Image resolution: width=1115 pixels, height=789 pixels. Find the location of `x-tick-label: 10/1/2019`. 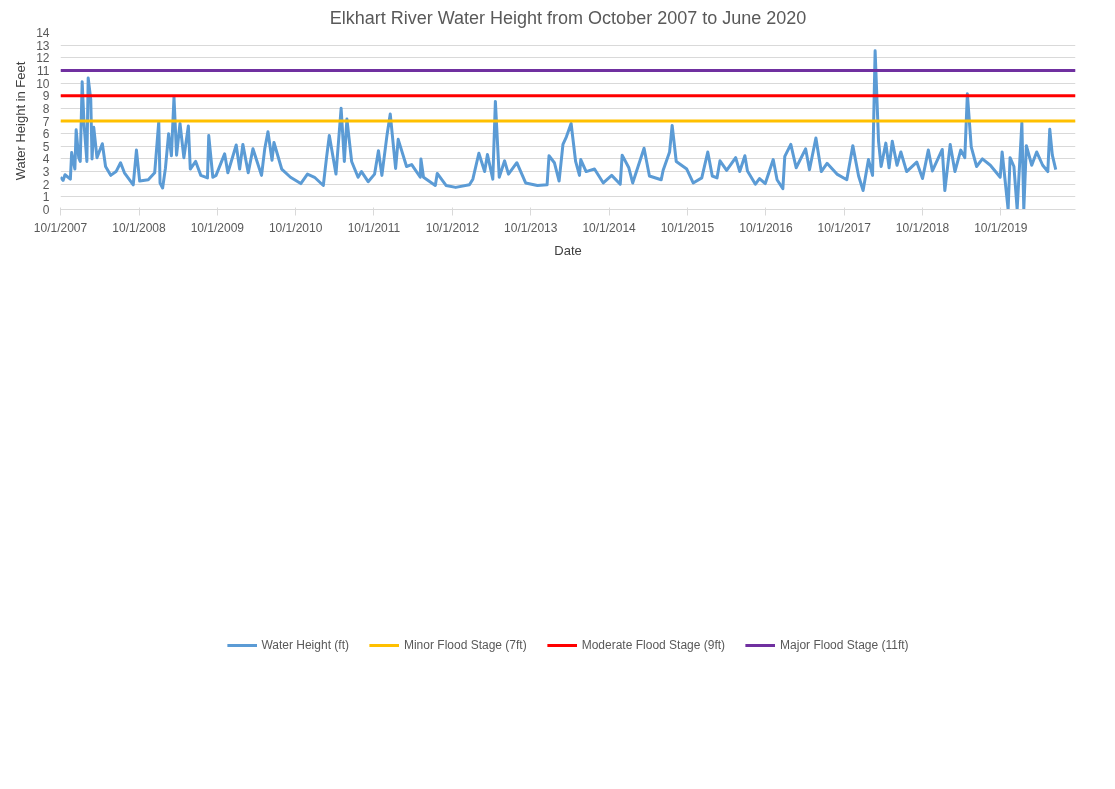

x-tick-label: 10/1/2019 is located at coordinates (1001, 227).